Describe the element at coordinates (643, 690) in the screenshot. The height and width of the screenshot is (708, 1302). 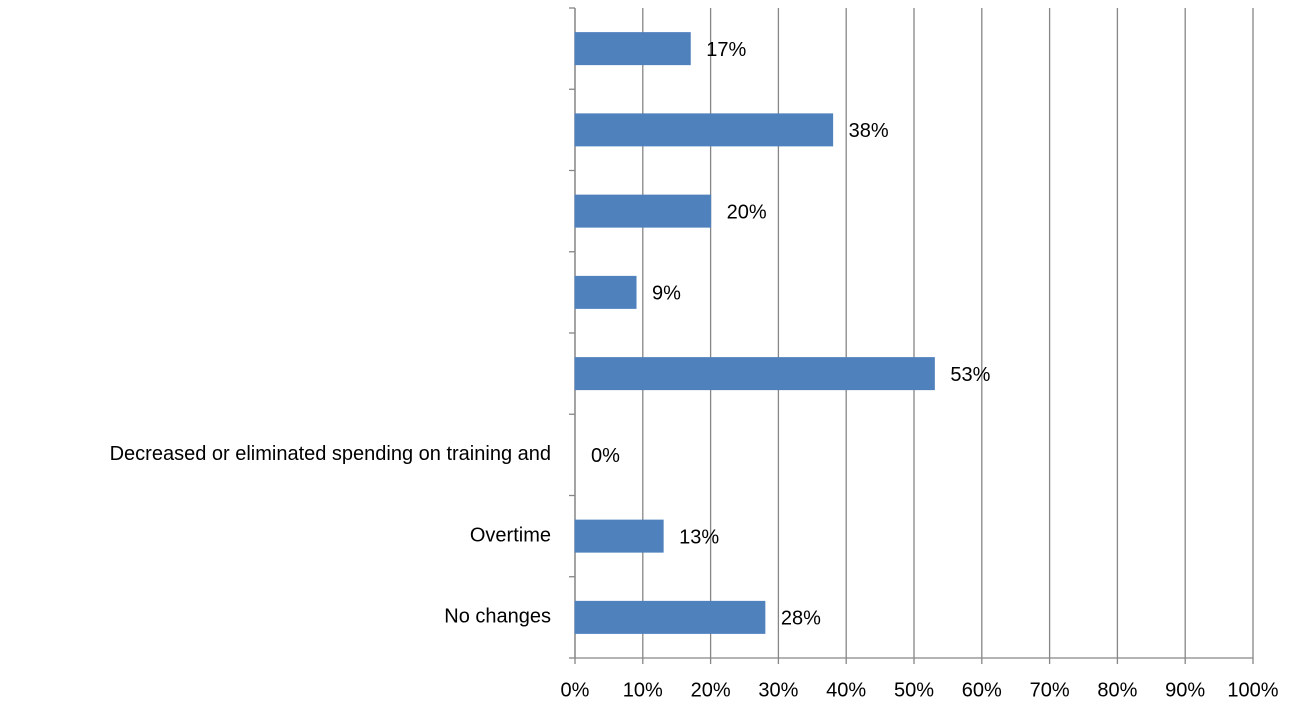
I see `x-tick-label: 10%` at that location.